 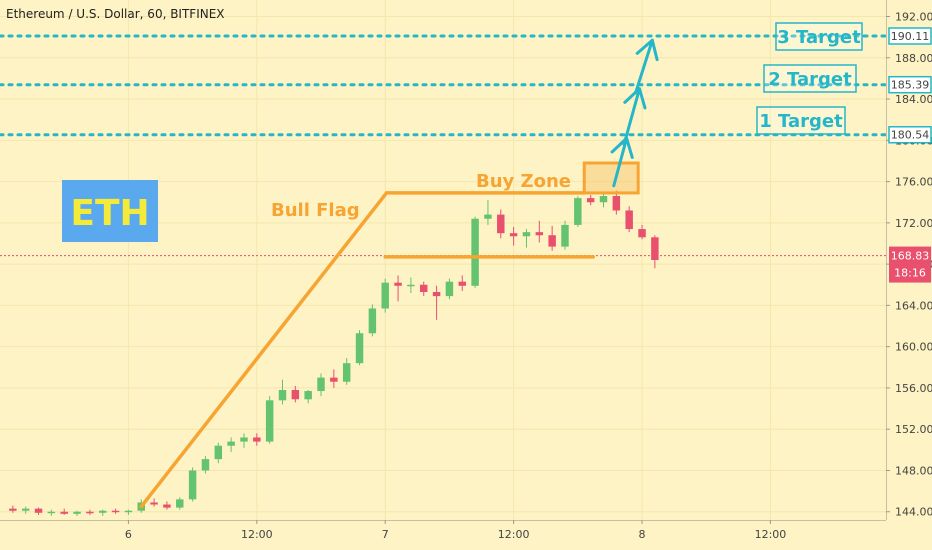 I want to click on x-tick-label: 7, so click(x=385, y=534).